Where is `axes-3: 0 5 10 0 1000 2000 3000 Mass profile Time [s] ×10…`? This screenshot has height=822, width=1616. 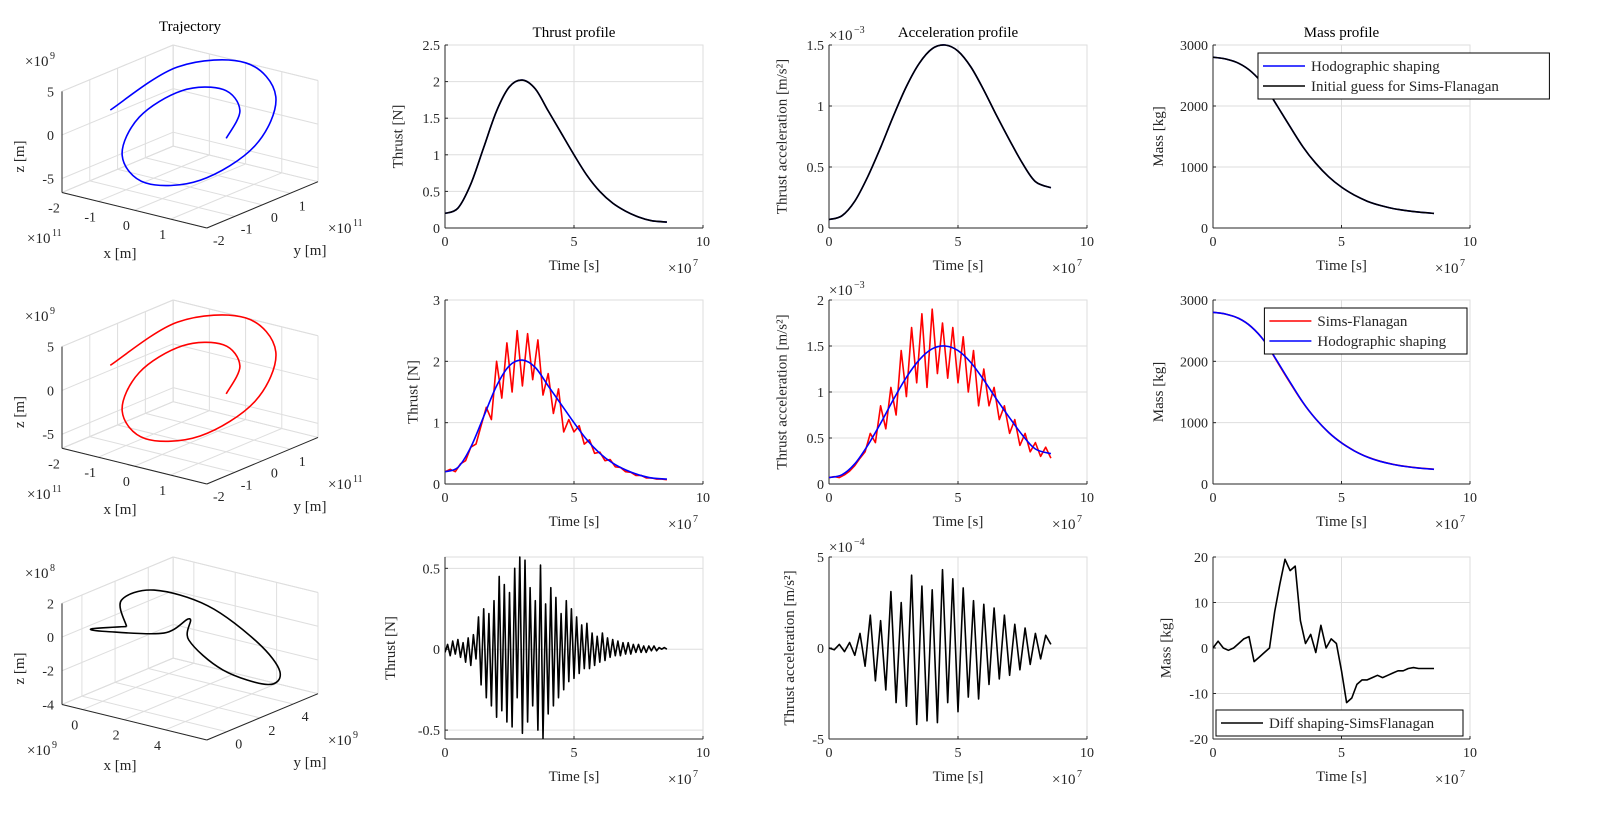
axes-3: 0 5 10 0 1000 2000 3000 Mass profile Time [s] ×10… is located at coordinates (1350, 151).